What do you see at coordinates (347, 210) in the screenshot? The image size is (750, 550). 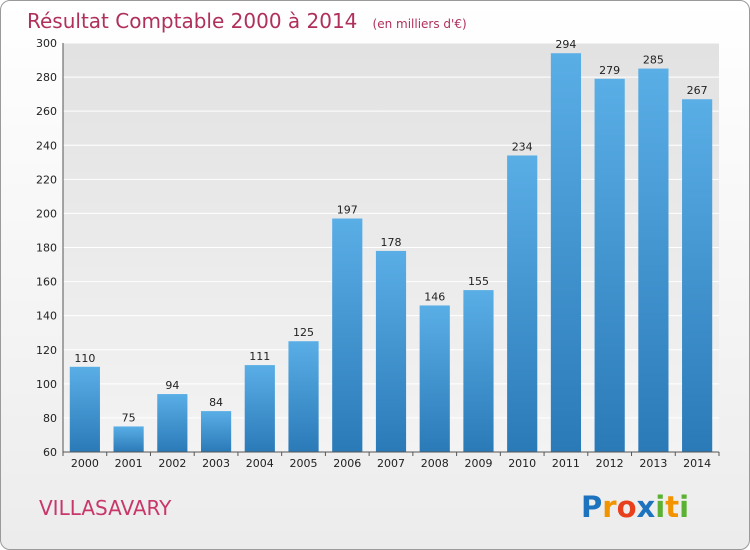 I see `value-label-2006: 197` at bounding box center [347, 210].